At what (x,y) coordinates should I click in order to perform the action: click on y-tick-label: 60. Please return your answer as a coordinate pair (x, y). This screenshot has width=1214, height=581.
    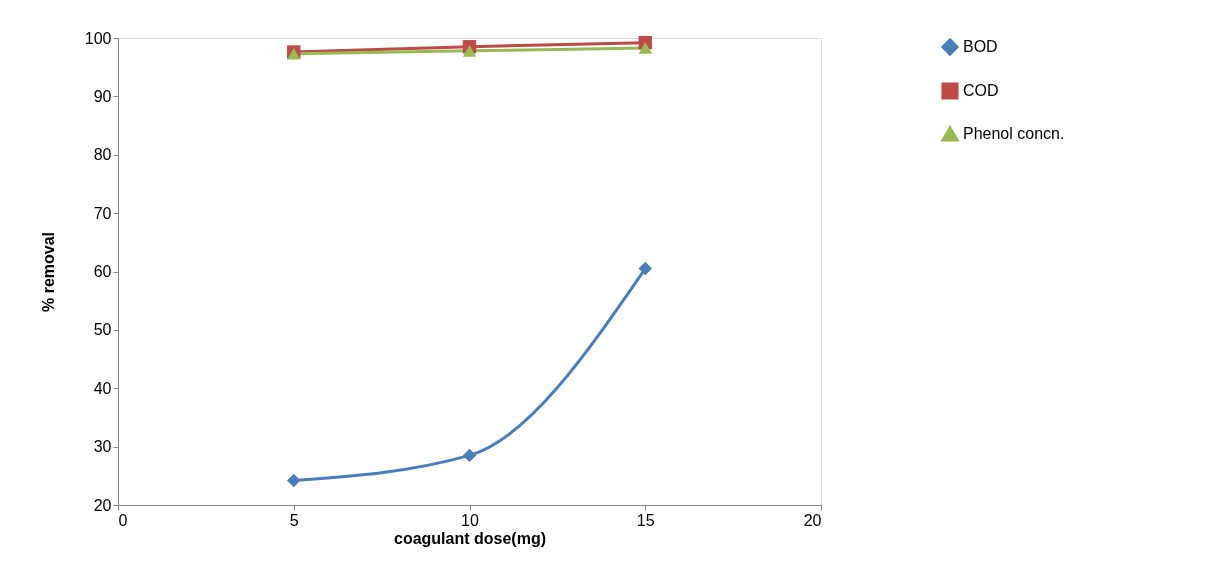
    Looking at the image, I should click on (102, 271).